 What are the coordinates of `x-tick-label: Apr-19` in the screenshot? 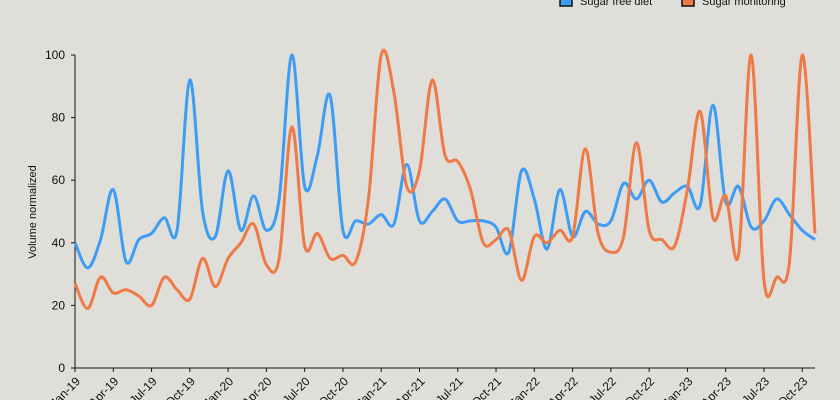 It's located at (104, 387).